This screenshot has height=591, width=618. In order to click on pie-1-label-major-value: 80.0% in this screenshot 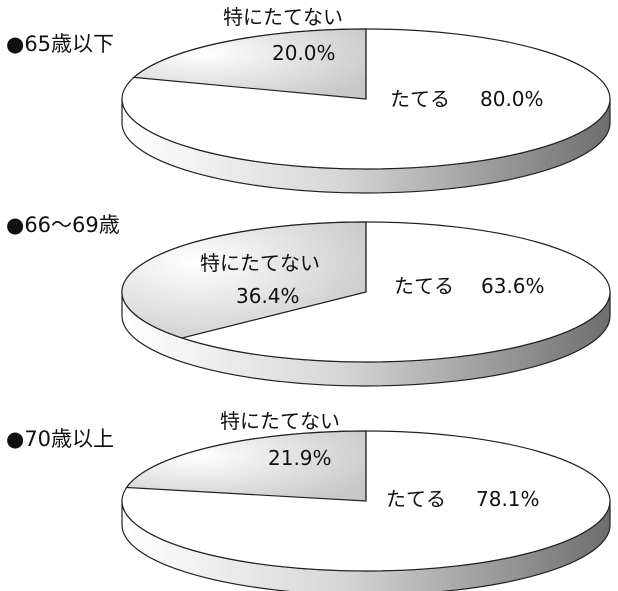, I will do `click(512, 99)`.